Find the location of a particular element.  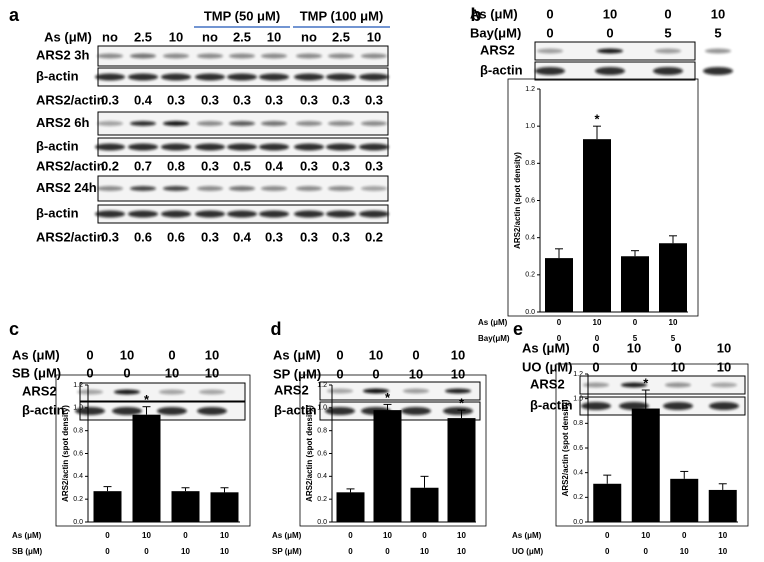

panel-label: d is located at coordinates (276, 329).